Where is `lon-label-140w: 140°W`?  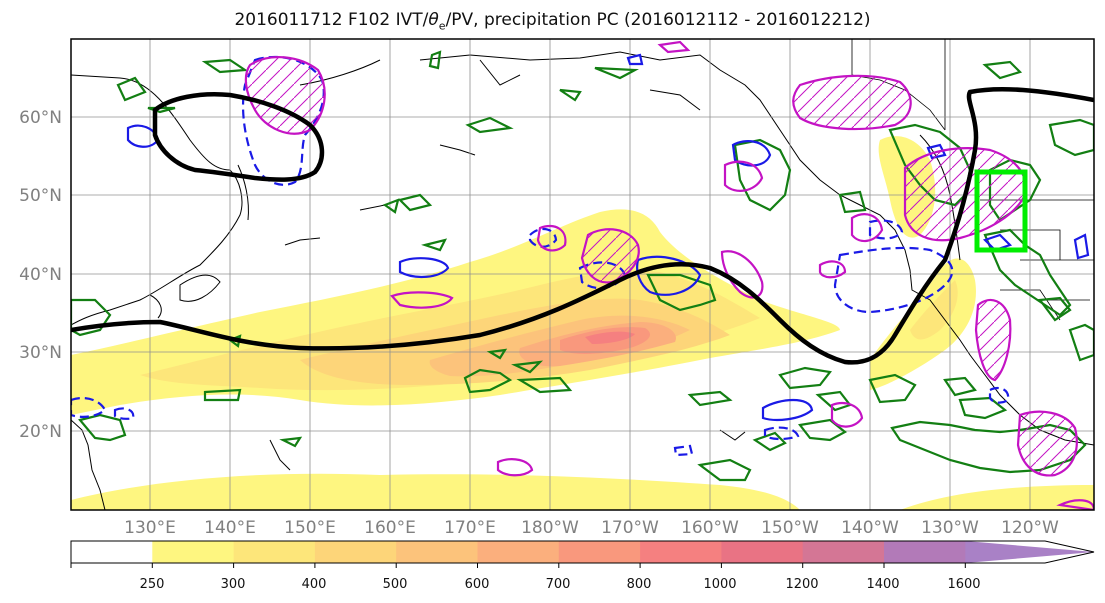 lon-label-140w: 140°W is located at coordinates (870, 528).